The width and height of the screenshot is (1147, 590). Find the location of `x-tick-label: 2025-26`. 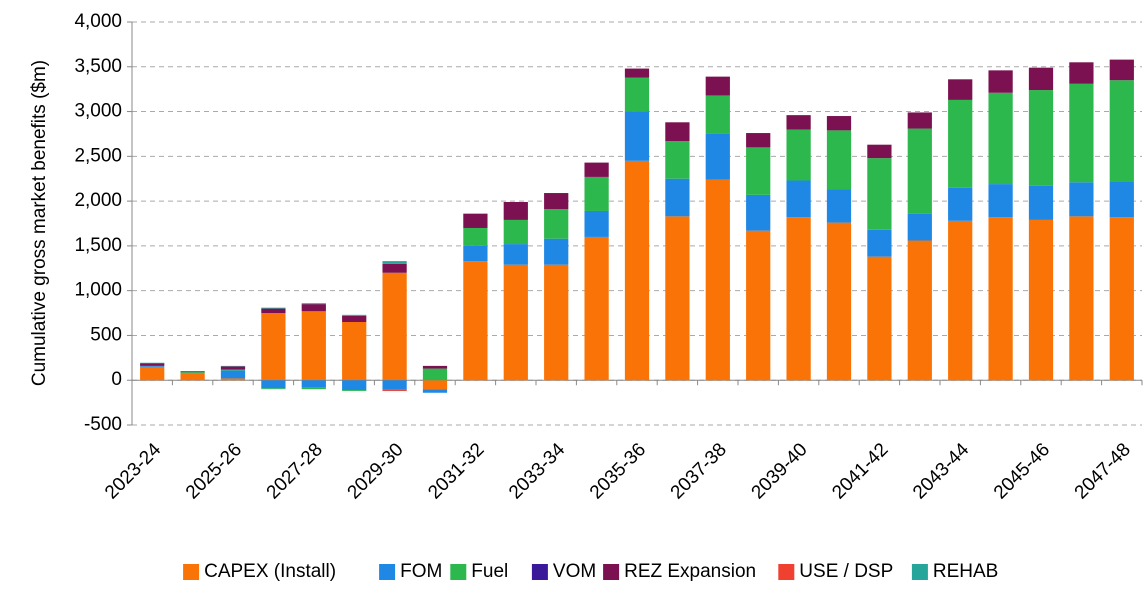

x-tick-label: 2025-26 is located at coordinates (214, 471).